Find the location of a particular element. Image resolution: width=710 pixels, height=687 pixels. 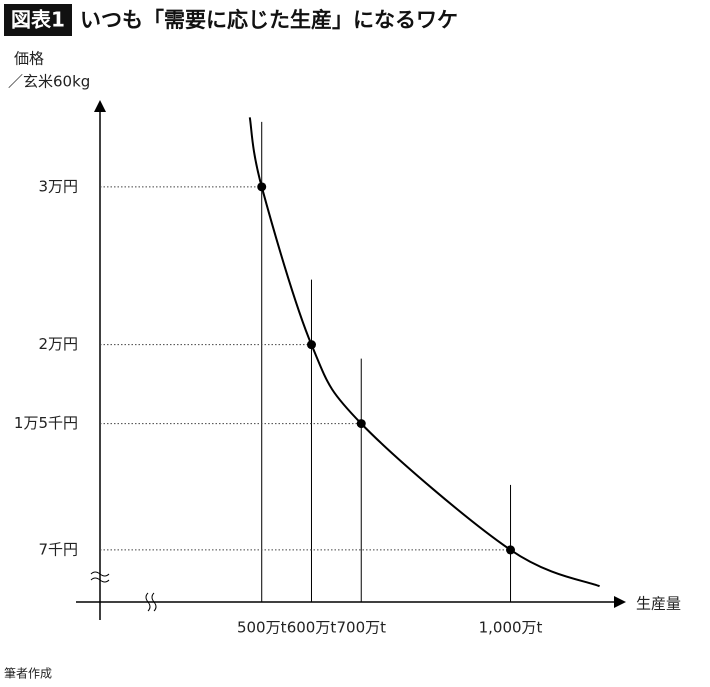

x-axis-label: 生産量 is located at coordinates (658, 604).